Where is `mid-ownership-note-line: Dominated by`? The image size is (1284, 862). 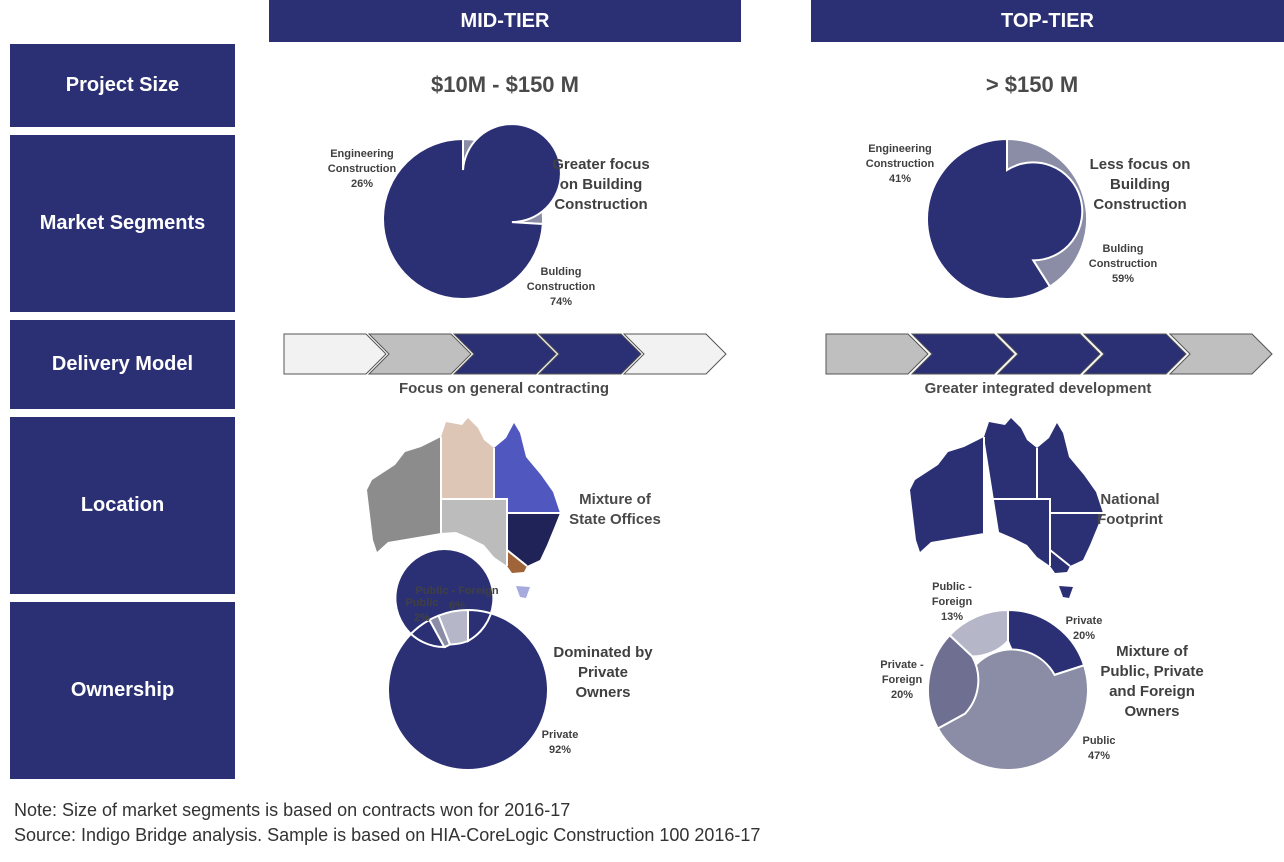
mid-ownership-note-line: Dominated by is located at coordinates (603, 652).